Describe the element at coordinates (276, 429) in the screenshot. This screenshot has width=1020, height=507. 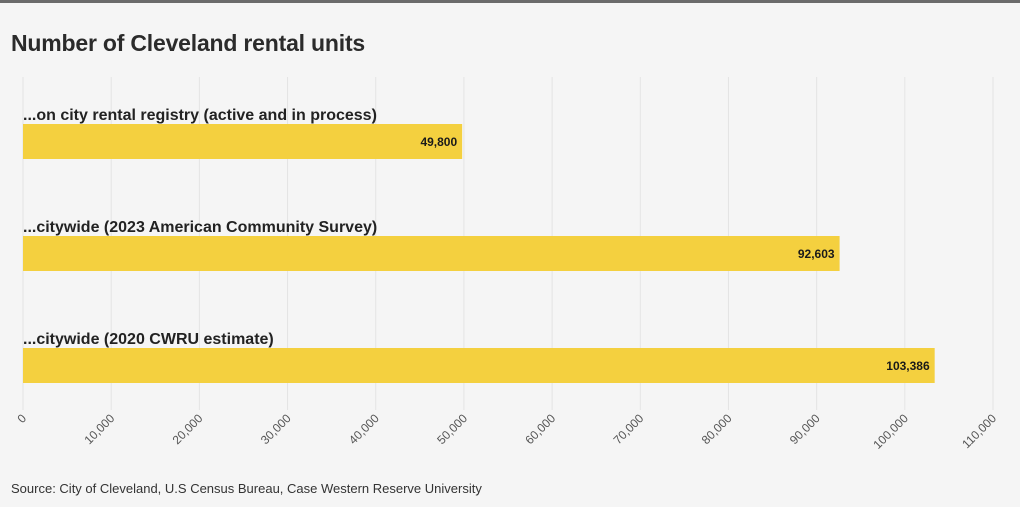
I see `tick-label: 30,000` at that location.